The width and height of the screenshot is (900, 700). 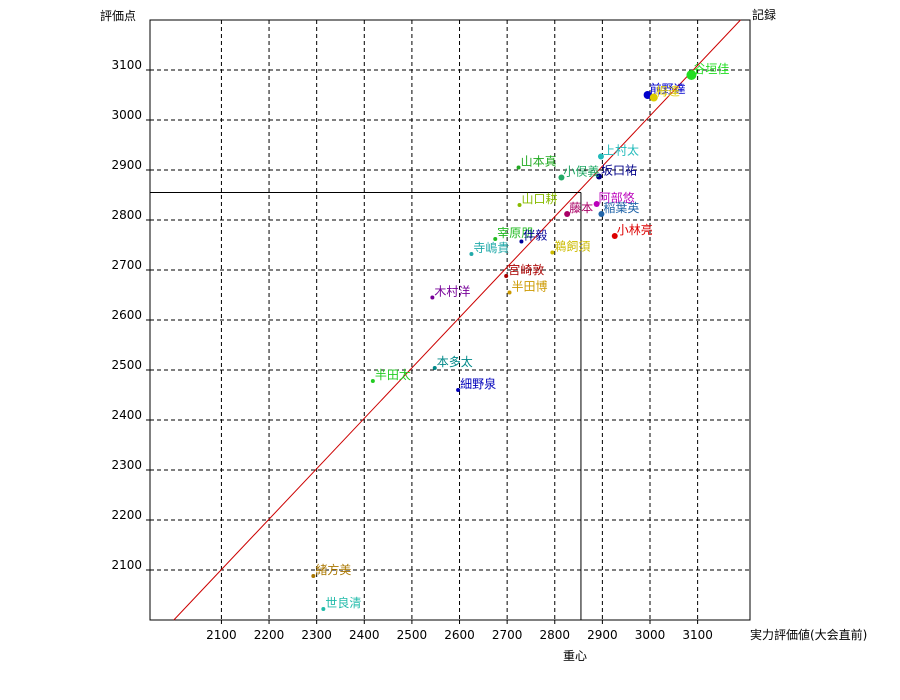 I want to click on data-point-label: 細野泉, so click(x=478, y=384).